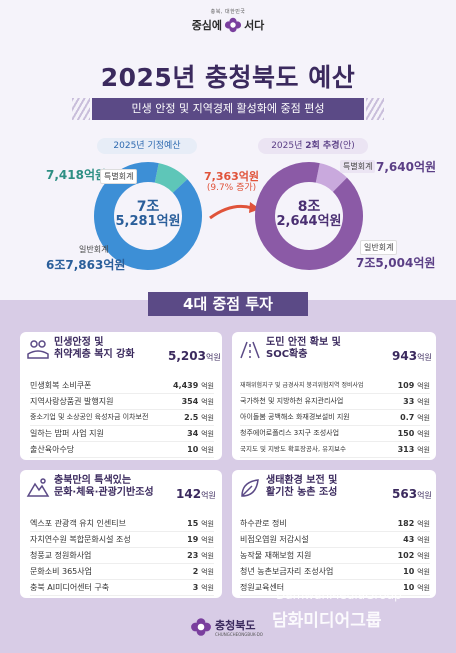 The image size is (456, 653). Describe the element at coordinates (122, 402) in the screenshot. I see `list-item: 지역사랑상품권 발행지원 354 억원` at that location.